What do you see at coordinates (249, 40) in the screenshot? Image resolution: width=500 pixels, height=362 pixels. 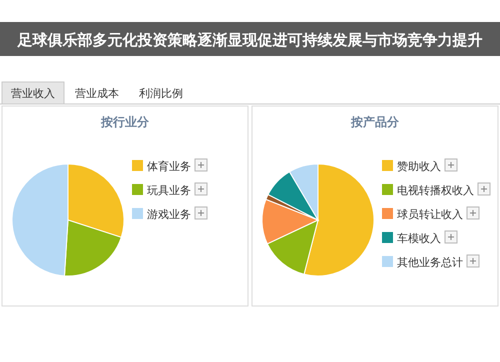 I see `text: 足球俱乐部多元化投资策略逐渐显现促进可持续发展与市场竞争力提升` at bounding box center [249, 40].